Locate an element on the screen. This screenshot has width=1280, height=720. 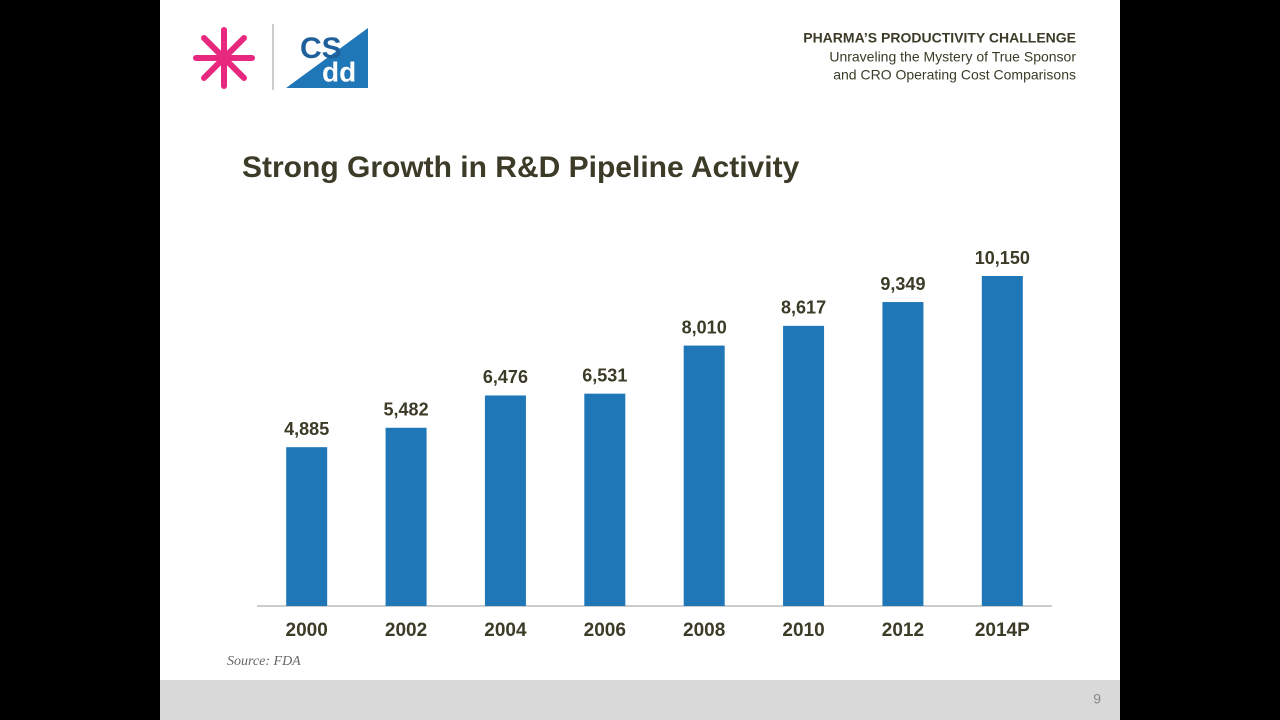
value-label: 8,010 is located at coordinates (704, 327).